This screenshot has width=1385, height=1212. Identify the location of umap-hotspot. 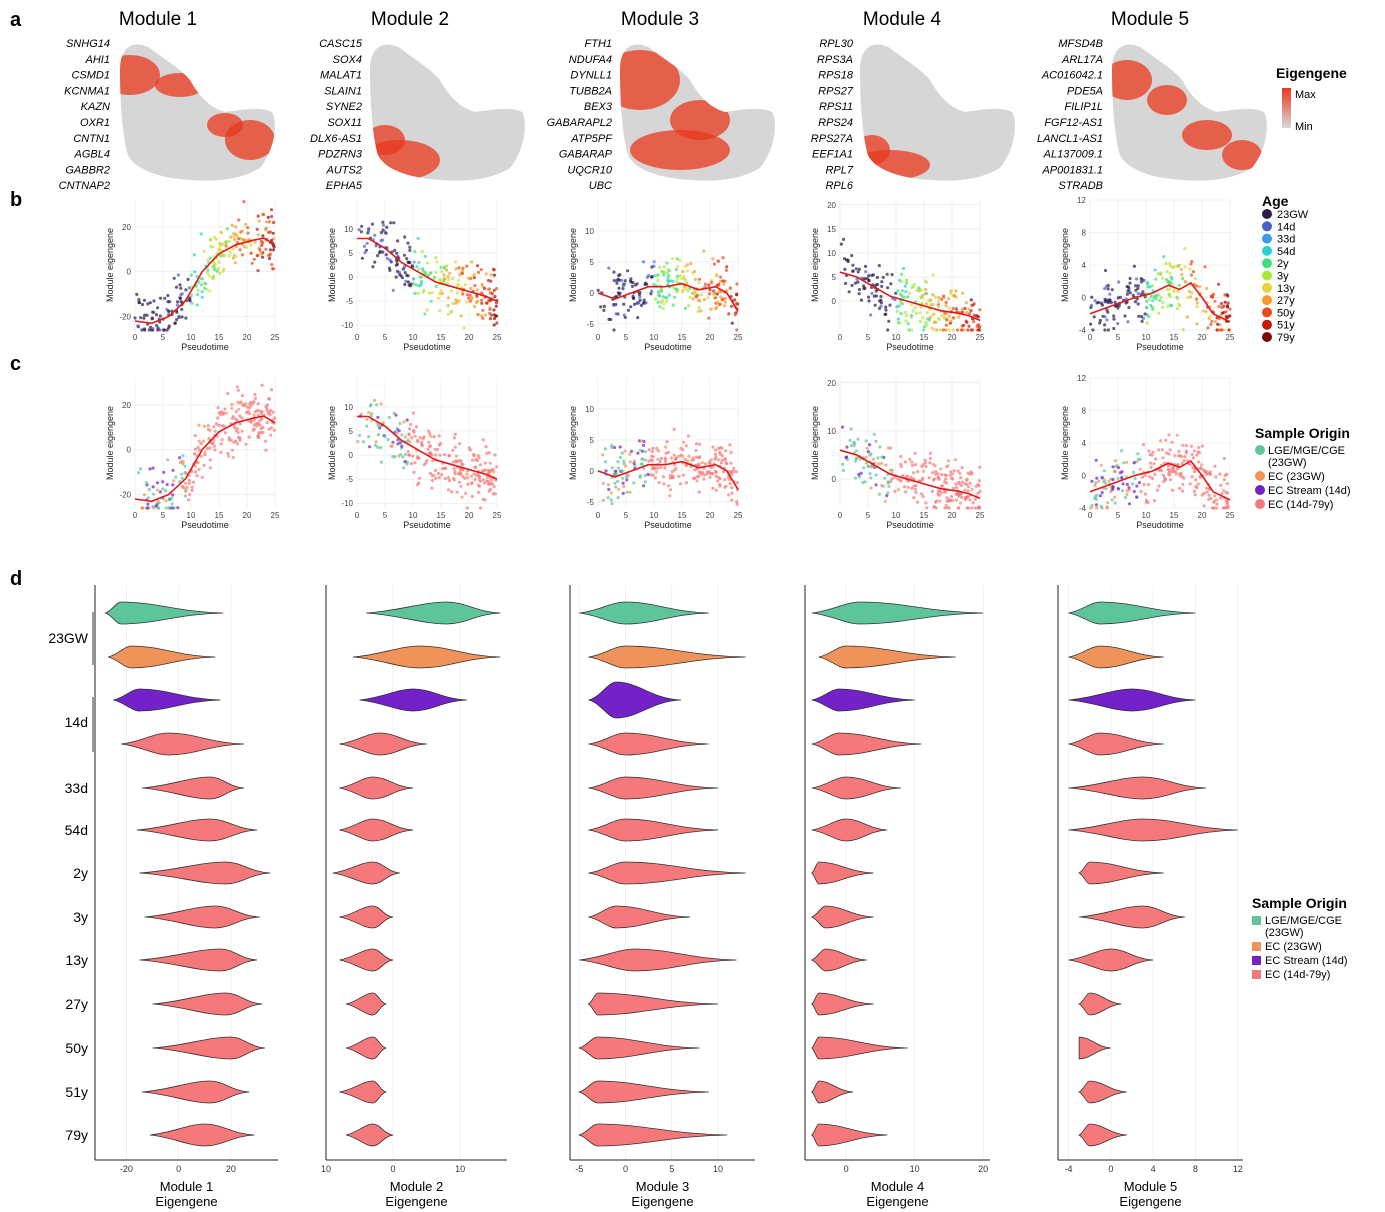
(680, 150).